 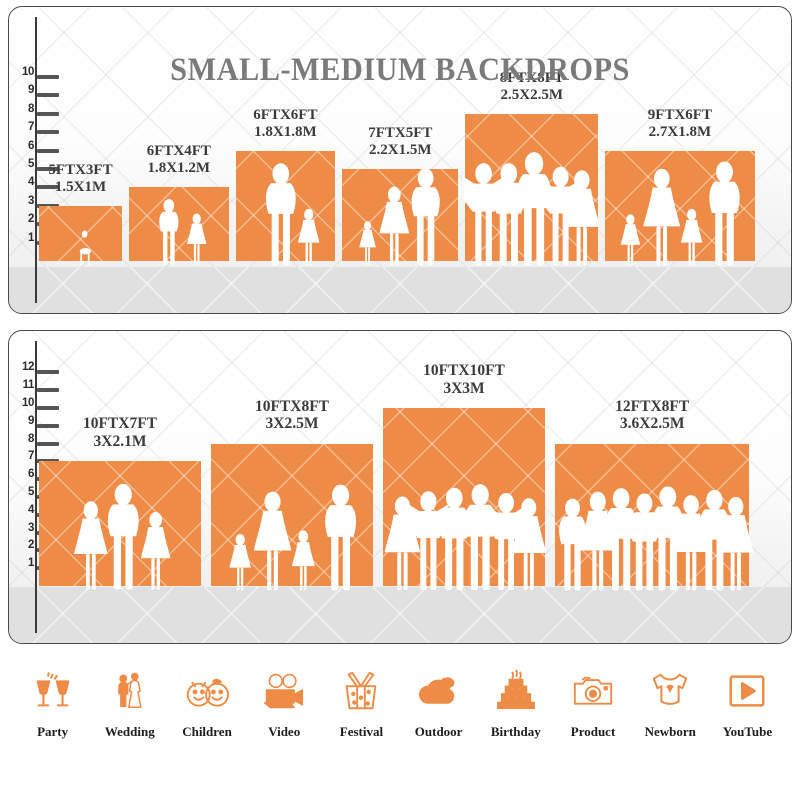 I want to click on icon-cell-party: Party, so click(x=52, y=700).